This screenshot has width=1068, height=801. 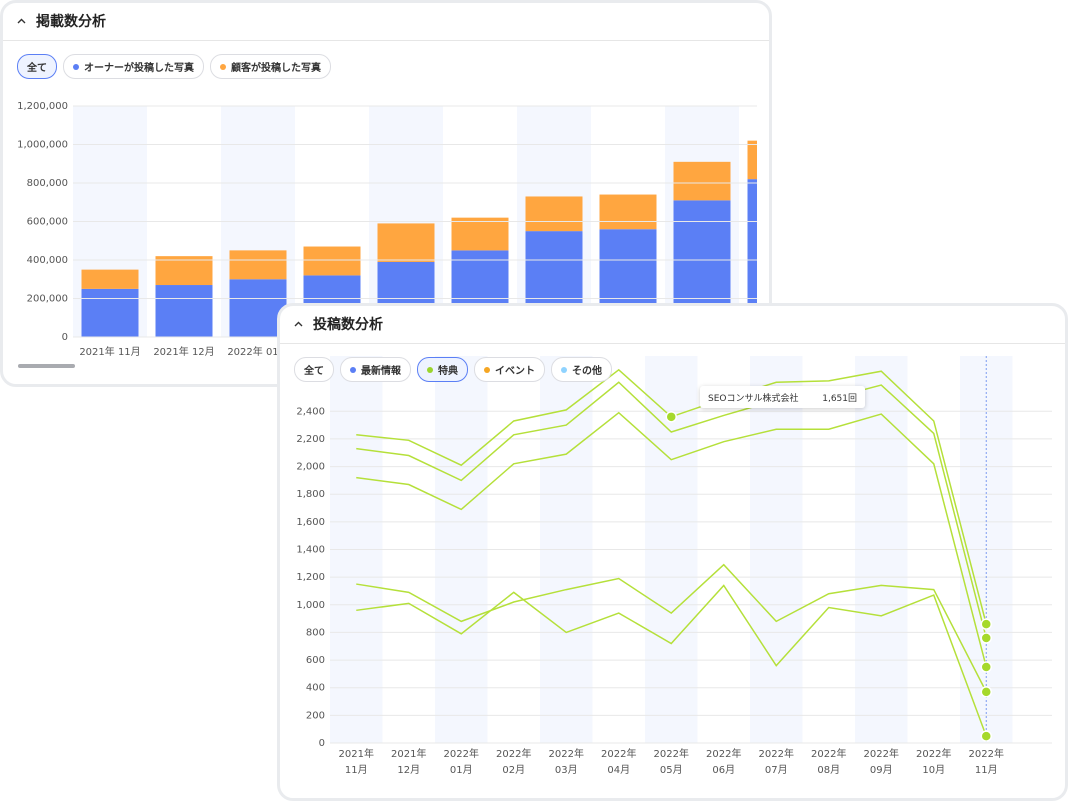 What do you see at coordinates (934, 762) in the screenshot?
I see `x-tick-label: 2022年 10月` at bounding box center [934, 762].